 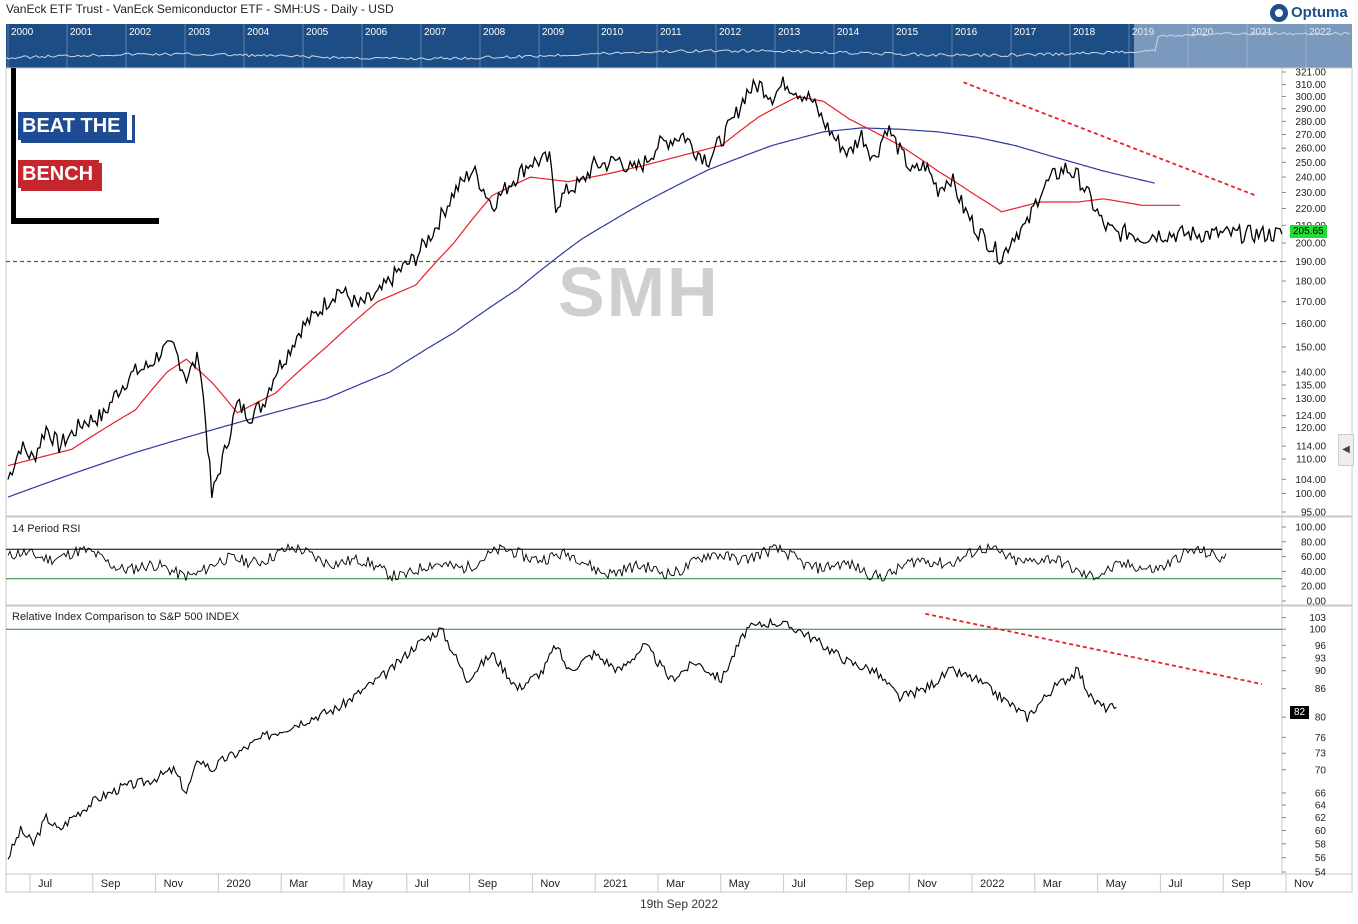 I want to click on price-axis-tick-label: 290.00, so click(x=1310, y=109).